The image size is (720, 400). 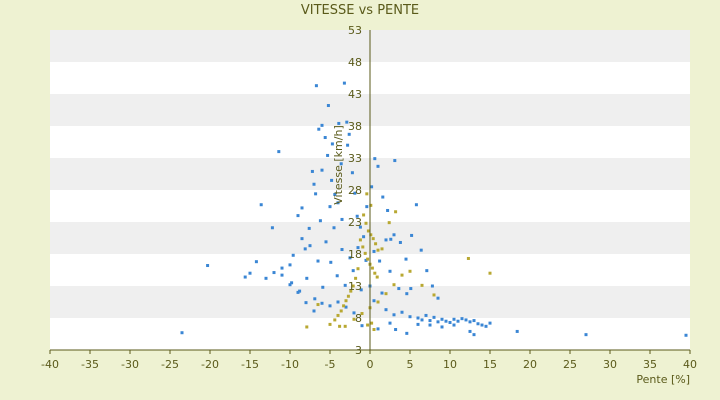 What do you see at coordinates (170, 364) in the screenshot?
I see `x-tick-label: -25` at bounding box center [170, 364].